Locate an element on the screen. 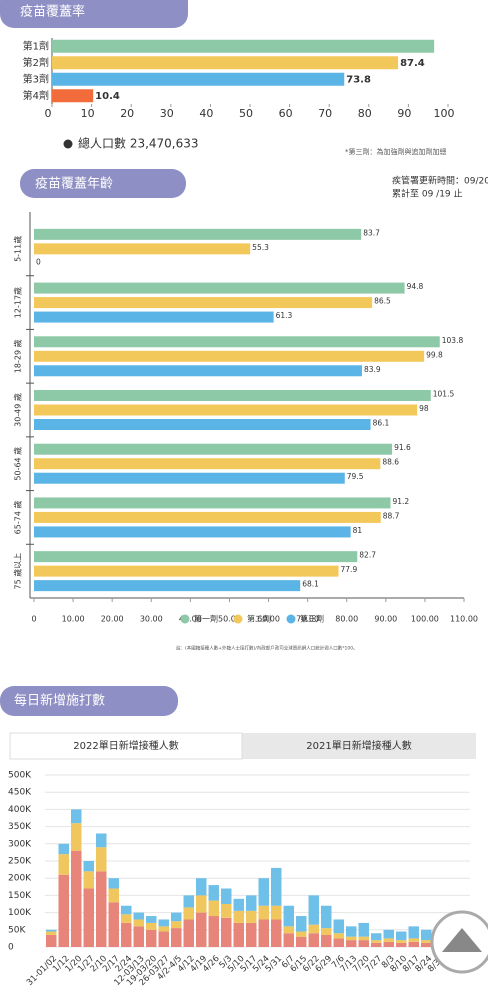 The width and height of the screenshot is (488, 1000). y-tick-label: 100K is located at coordinates (20, 913).